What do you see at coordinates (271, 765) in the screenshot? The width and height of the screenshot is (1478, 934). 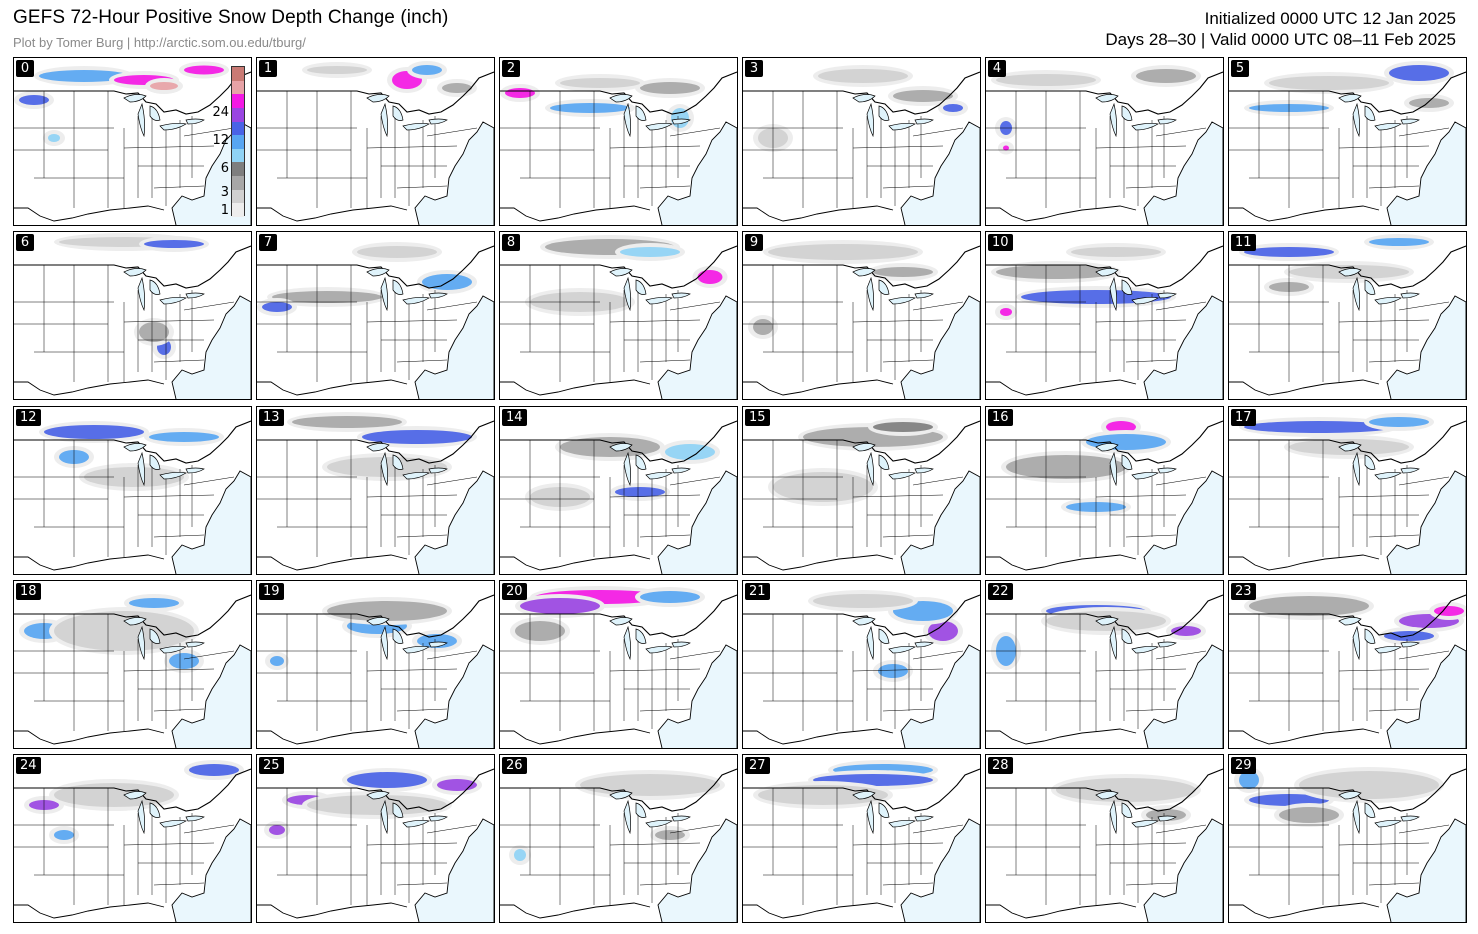 I see `member-number: 25` at bounding box center [271, 765].